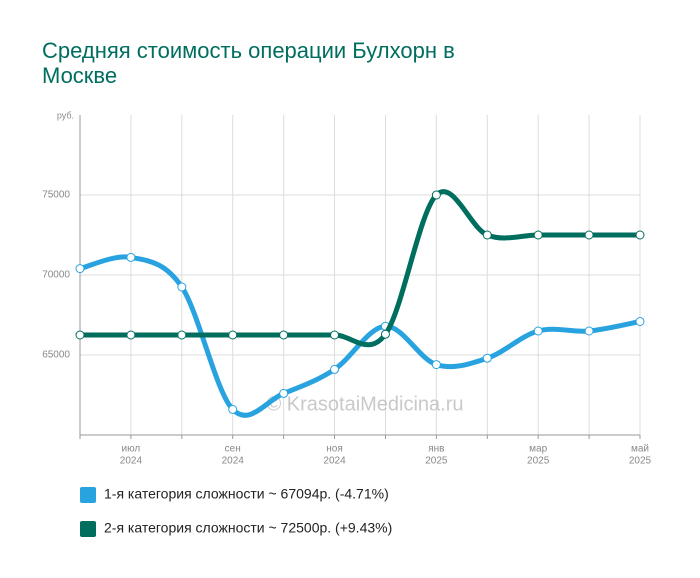  What do you see at coordinates (56, 275) in the screenshot?
I see `y-tick-label: 70000` at bounding box center [56, 275].